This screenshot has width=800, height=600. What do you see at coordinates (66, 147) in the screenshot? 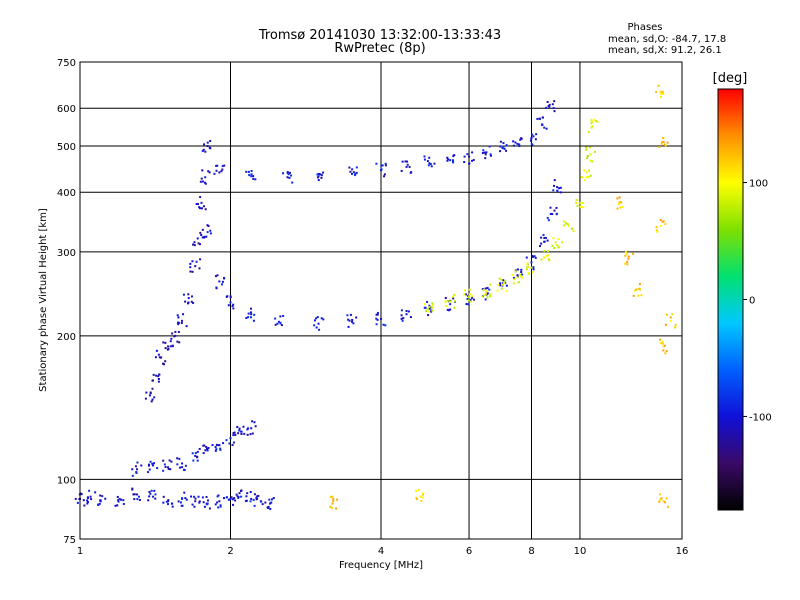
I see `y-tick-label: 500` at bounding box center [66, 147].